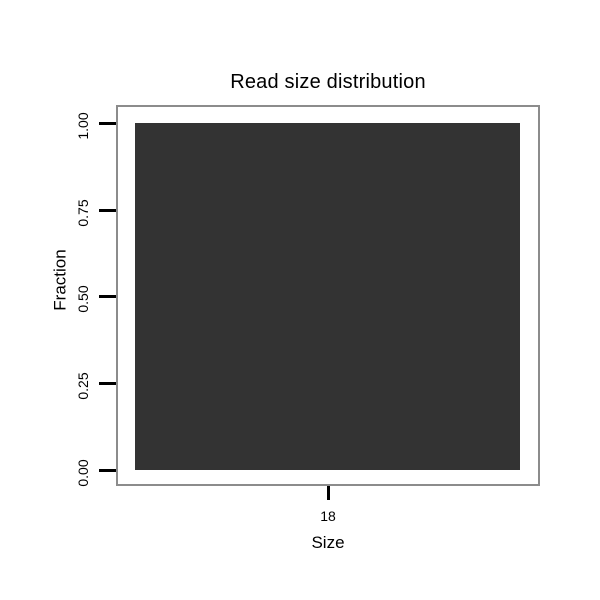 The width and height of the screenshot is (600, 600). I want to click on y-tick-label-1: 0.25, so click(83, 386).